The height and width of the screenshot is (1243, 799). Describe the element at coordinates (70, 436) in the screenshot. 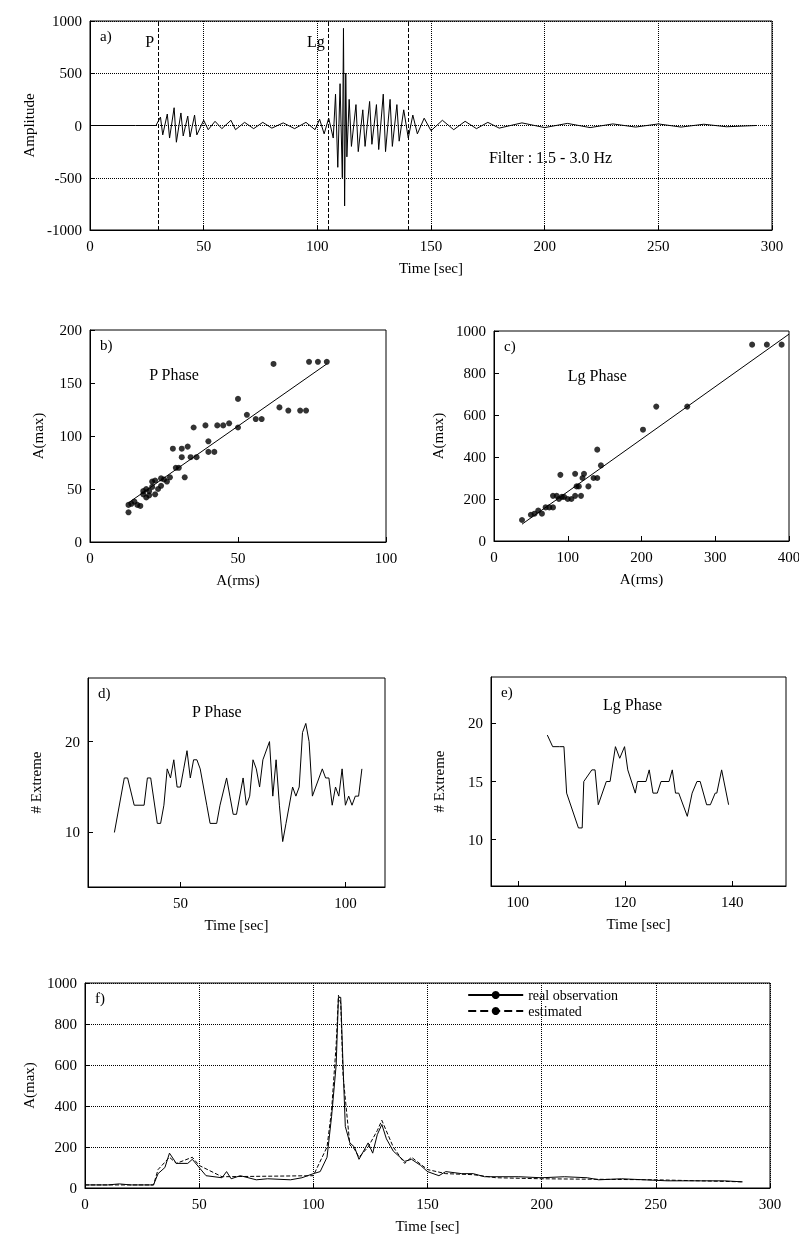

I see `y-tick-label: 100` at that location.